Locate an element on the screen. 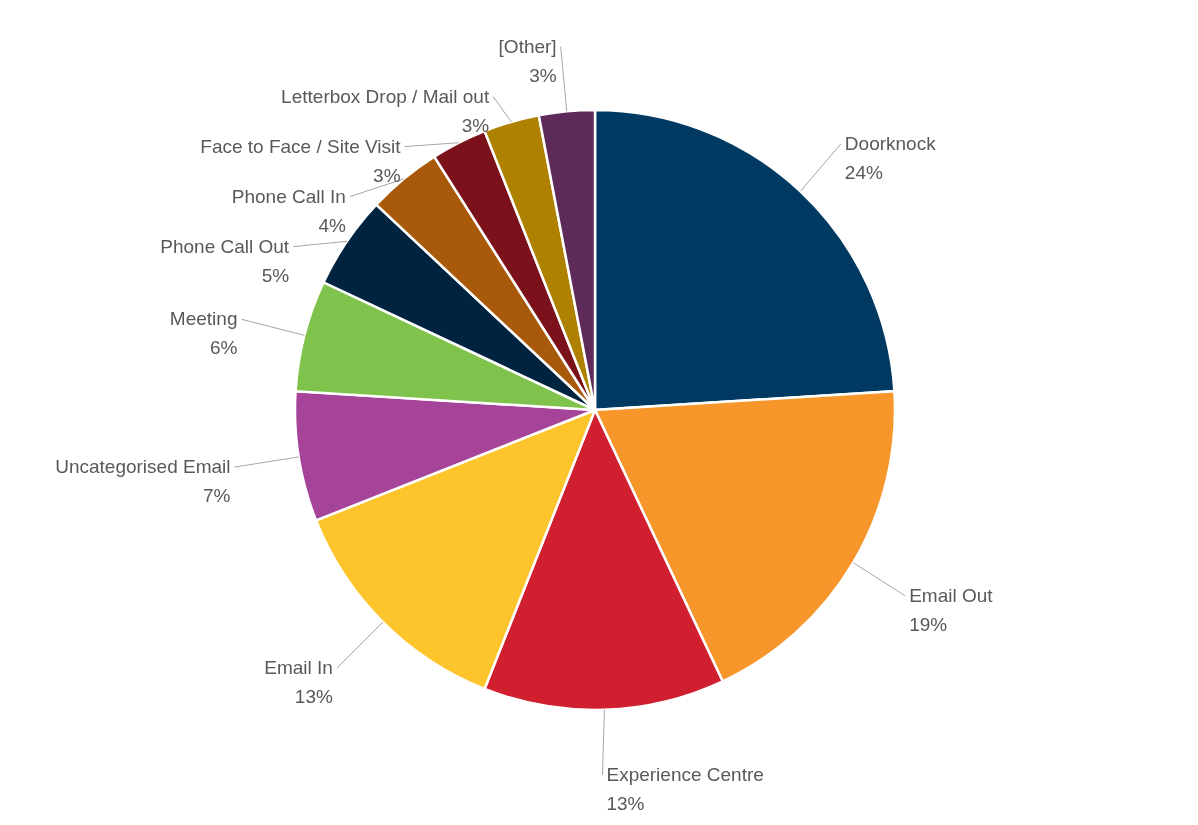 This screenshot has width=1198, height=825. slice-label: Face to Face / Site Visit is located at coordinates (301, 146).